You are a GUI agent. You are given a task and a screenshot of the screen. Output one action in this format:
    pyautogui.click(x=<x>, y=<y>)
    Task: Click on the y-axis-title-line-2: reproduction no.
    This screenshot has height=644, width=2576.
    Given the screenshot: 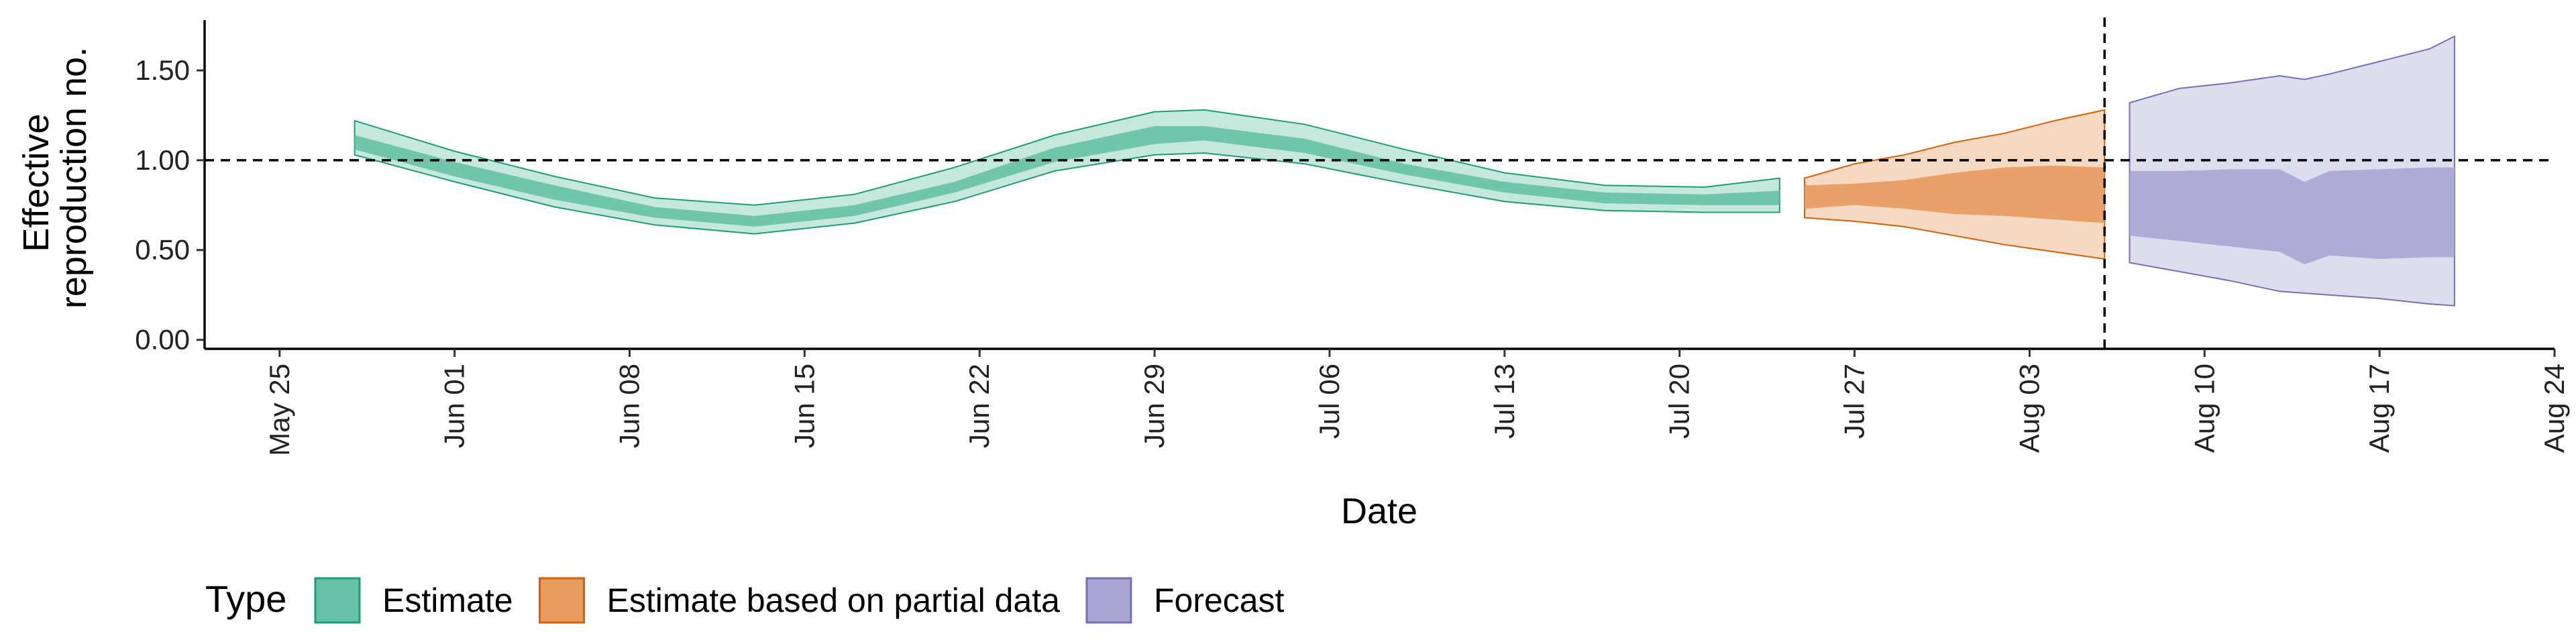 What is the action you would take?
    pyautogui.click(x=74, y=178)
    